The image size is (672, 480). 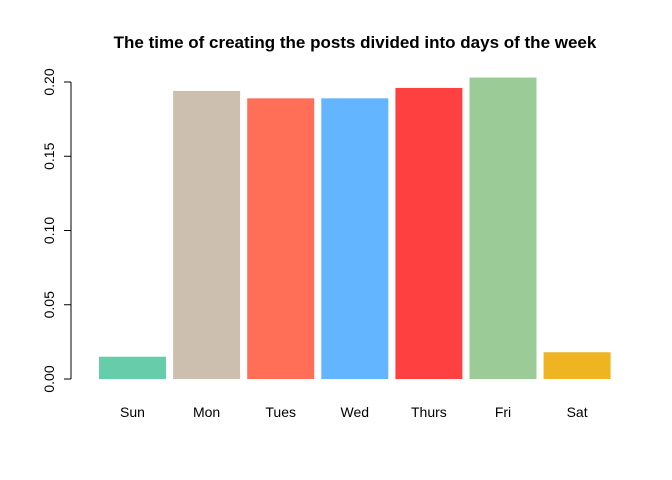 I want to click on x-tick-label: Wed, so click(x=355, y=412).